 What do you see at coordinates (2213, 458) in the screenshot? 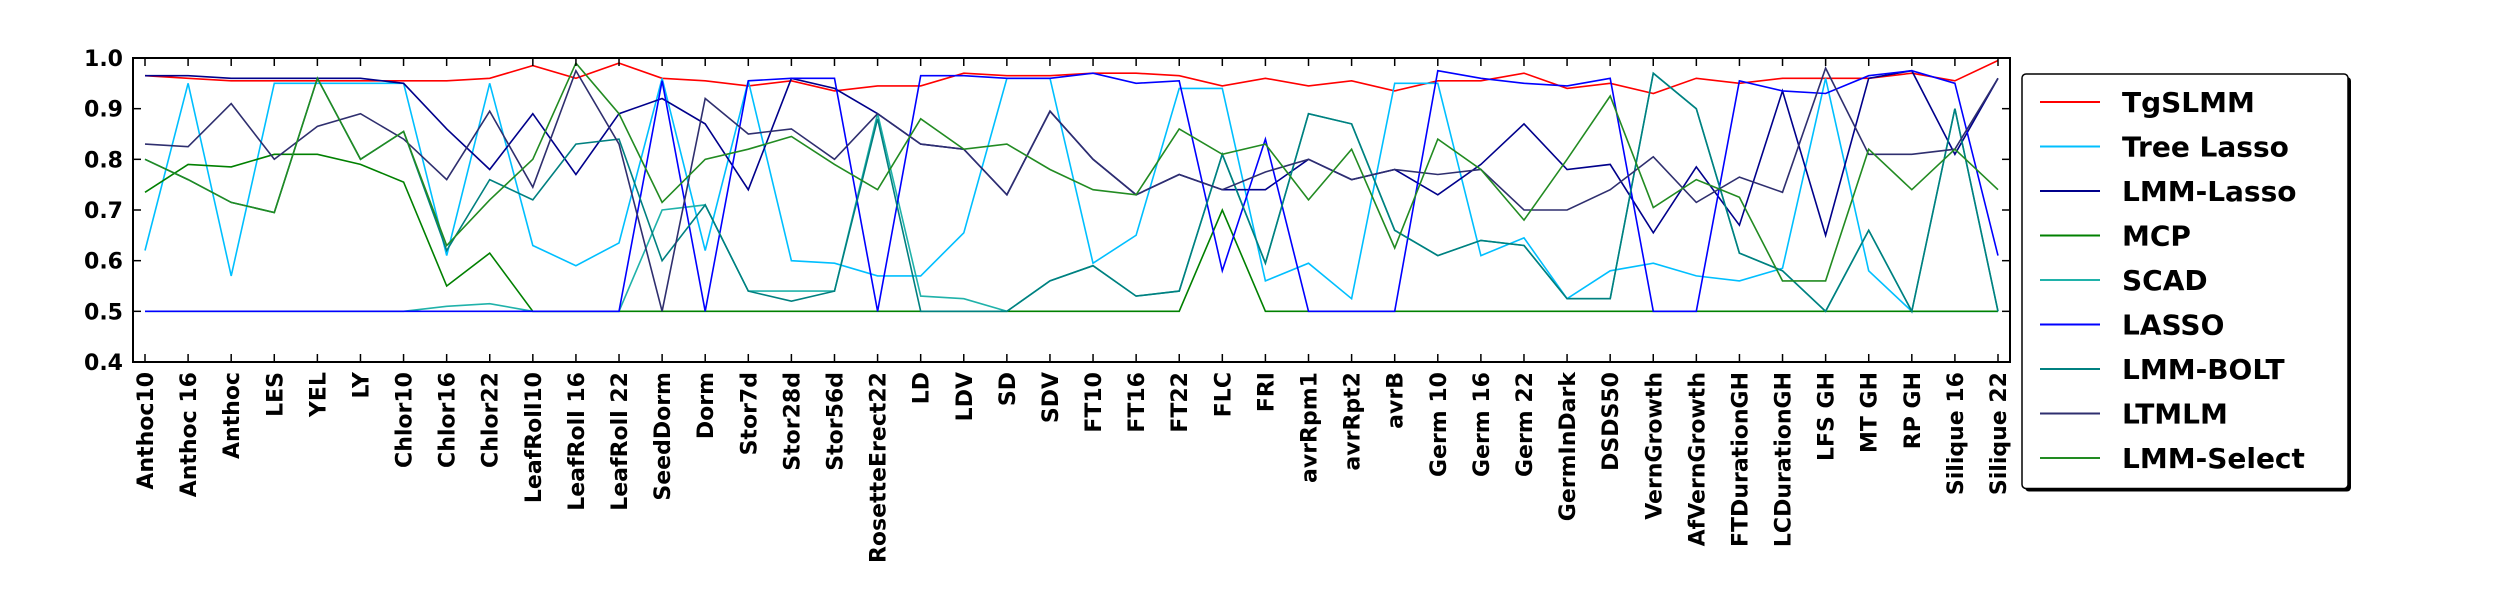
I see `legend-label: LMM-Select` at bounding box center [2213, 458].